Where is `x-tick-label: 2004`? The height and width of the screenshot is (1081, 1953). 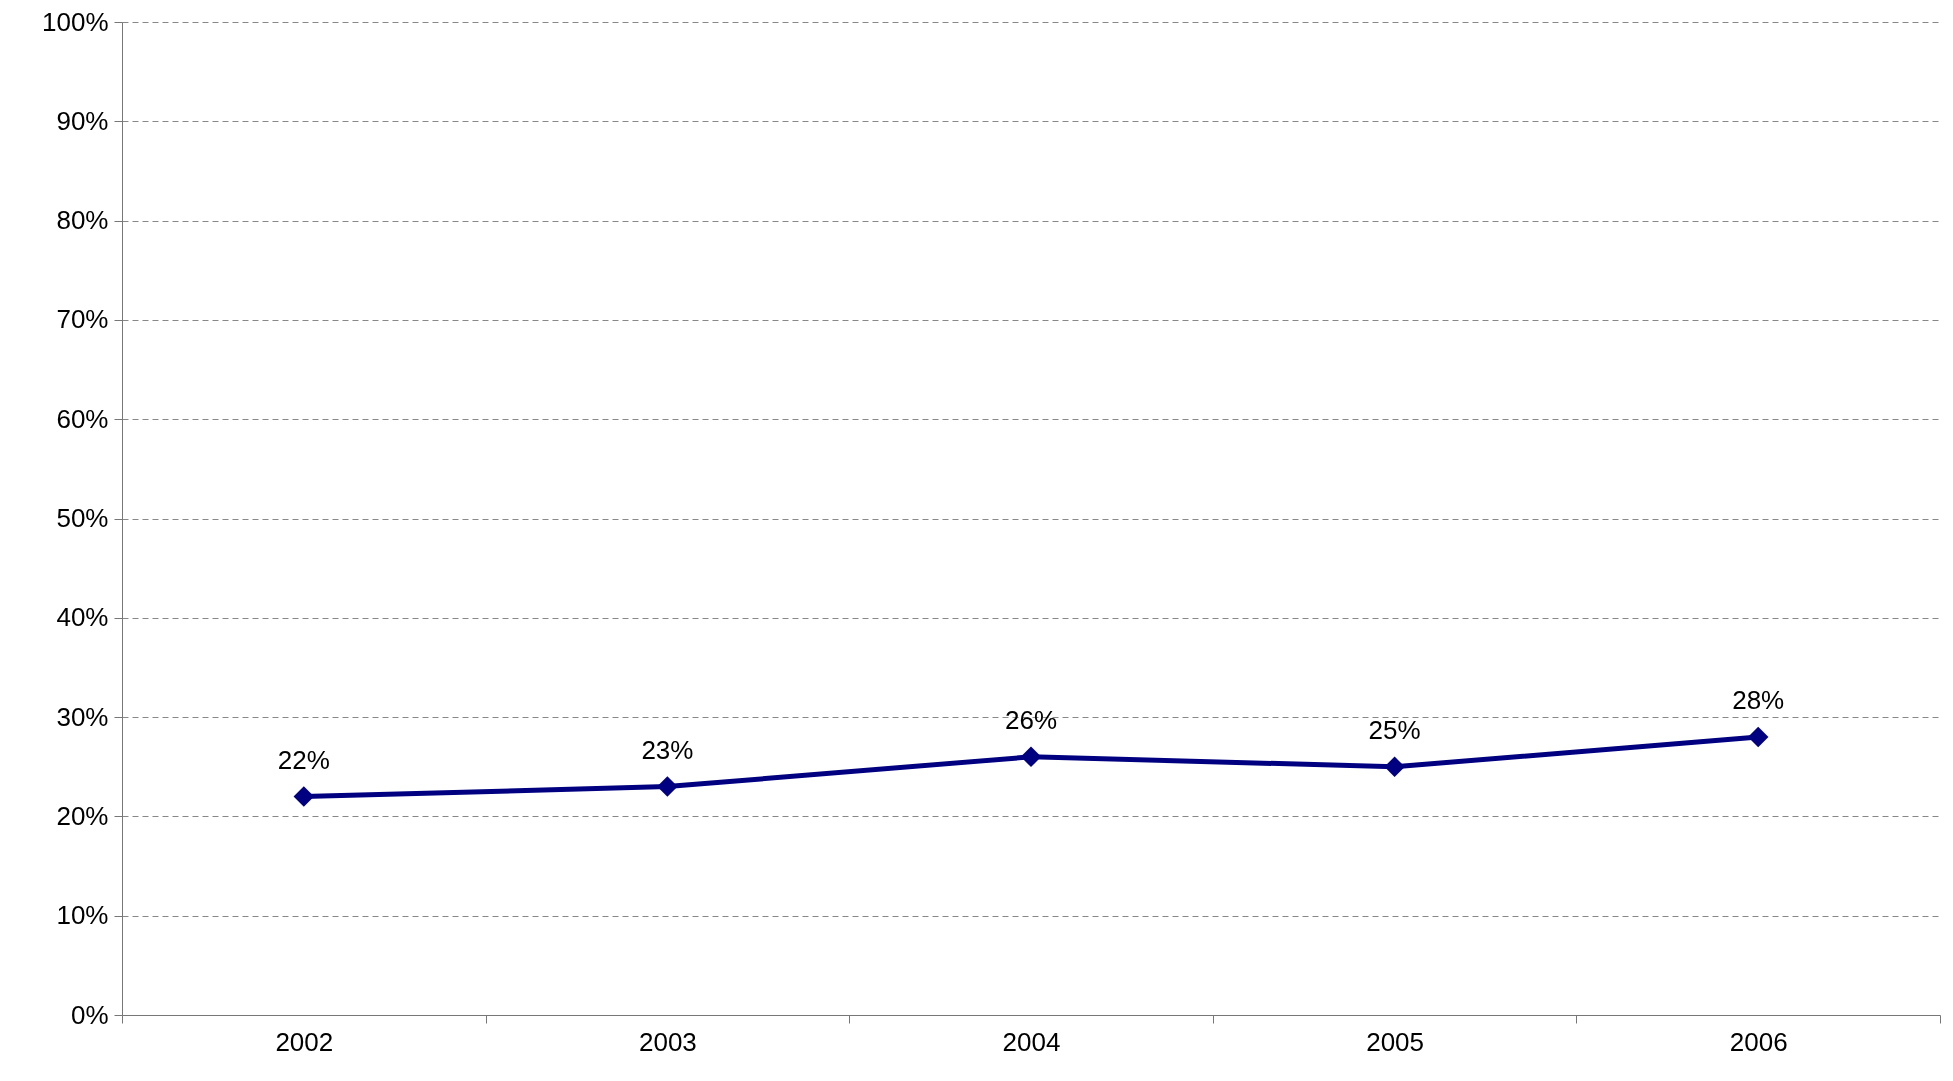
x-tick-label: 2004 is located at coordinates (1031, 1041).